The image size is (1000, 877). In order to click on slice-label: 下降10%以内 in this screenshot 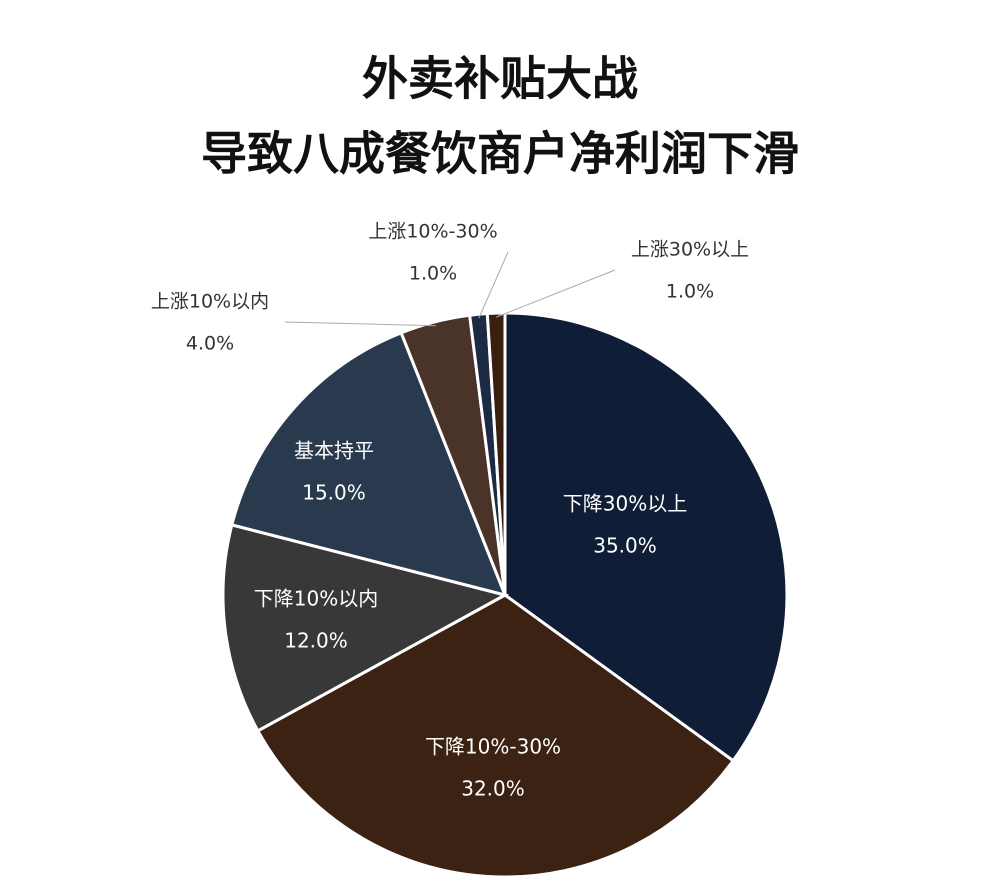, I will do `click(316, 599)`.